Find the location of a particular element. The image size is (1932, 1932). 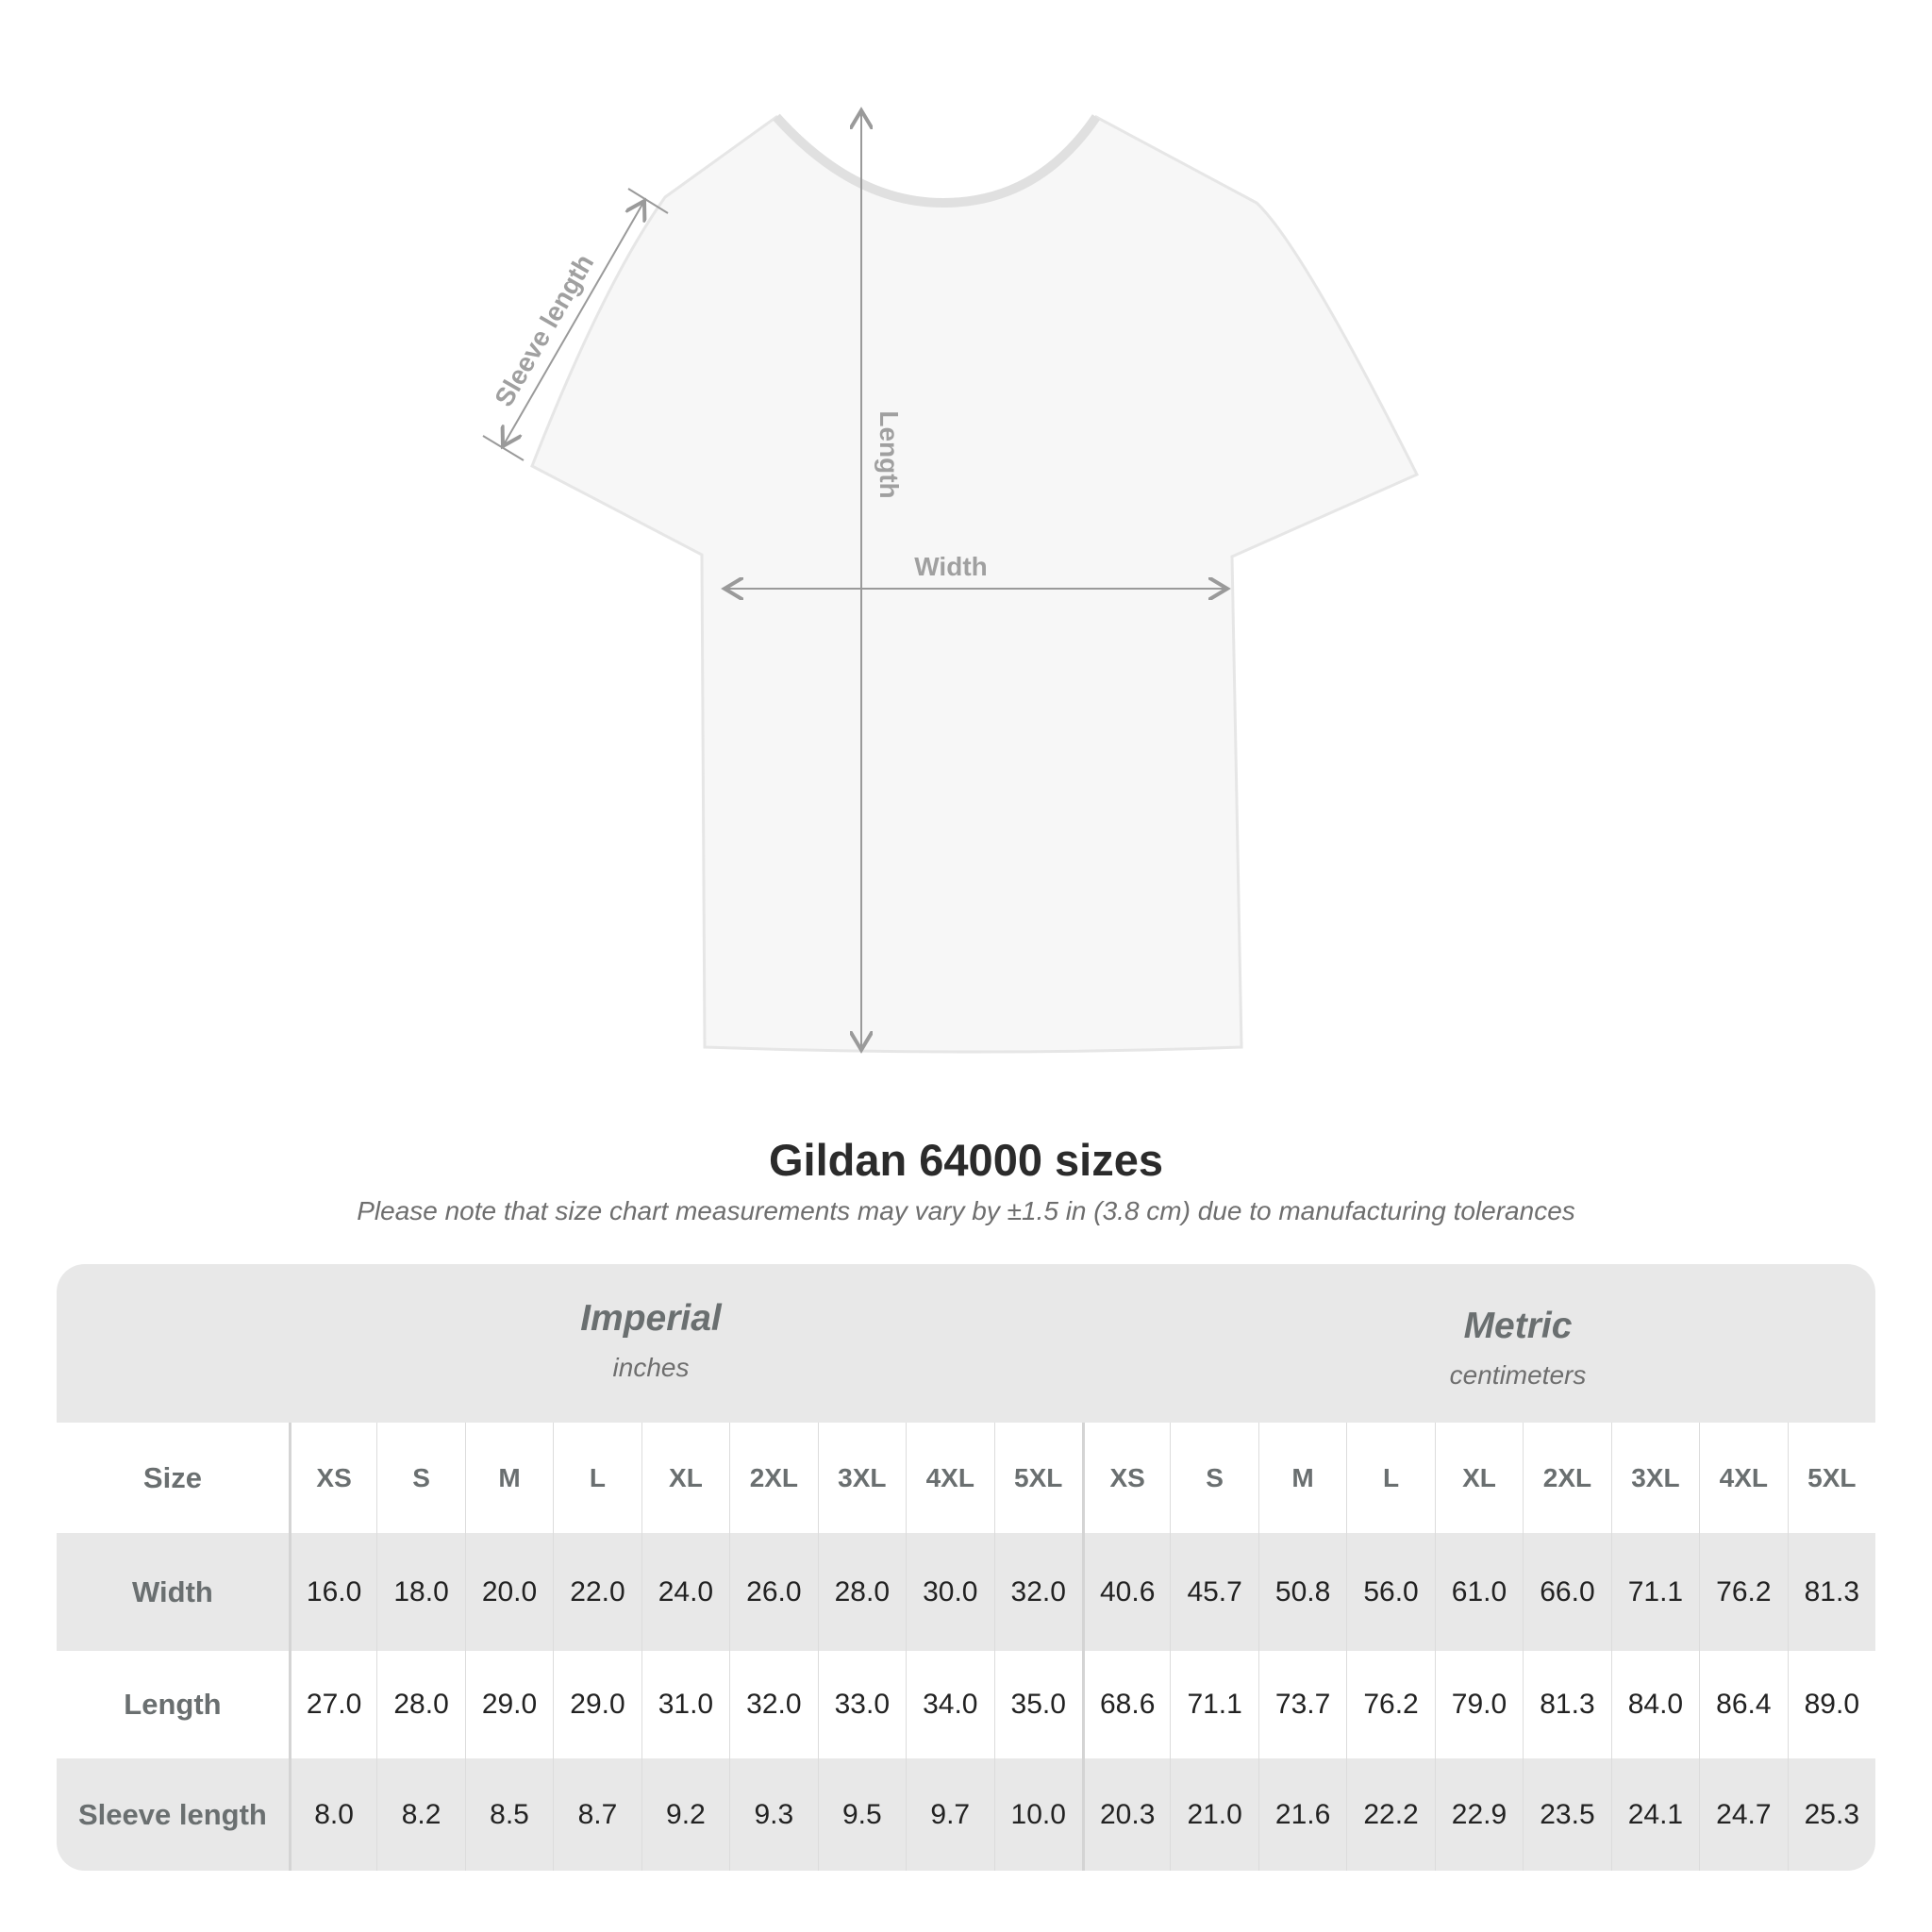

table-cell: 27.0 is located at coordinates (332, 1704).